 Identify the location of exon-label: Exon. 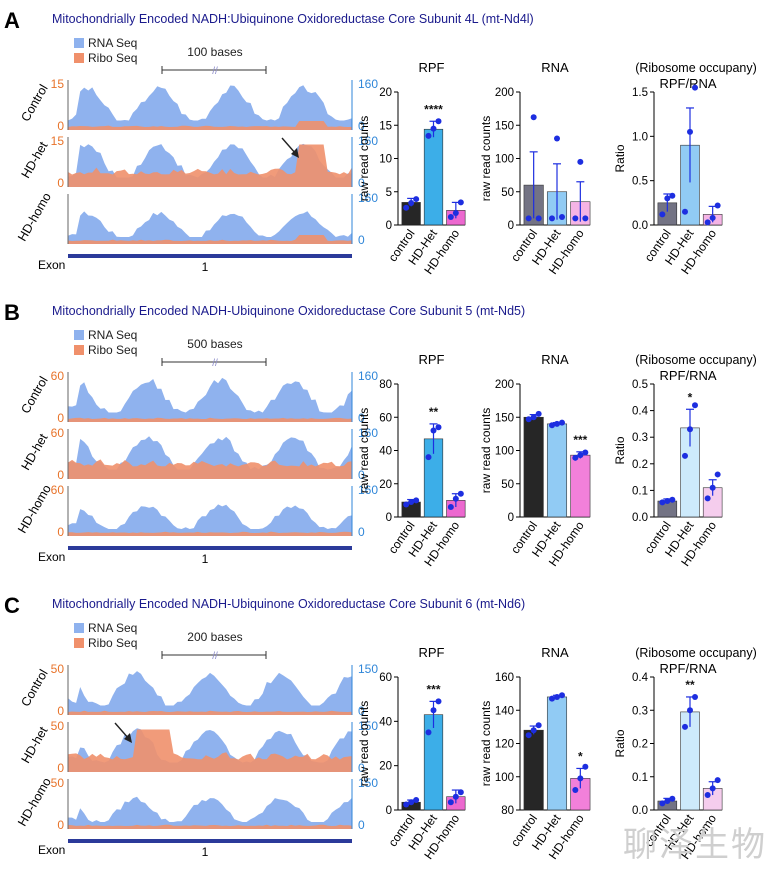
(51, 850).